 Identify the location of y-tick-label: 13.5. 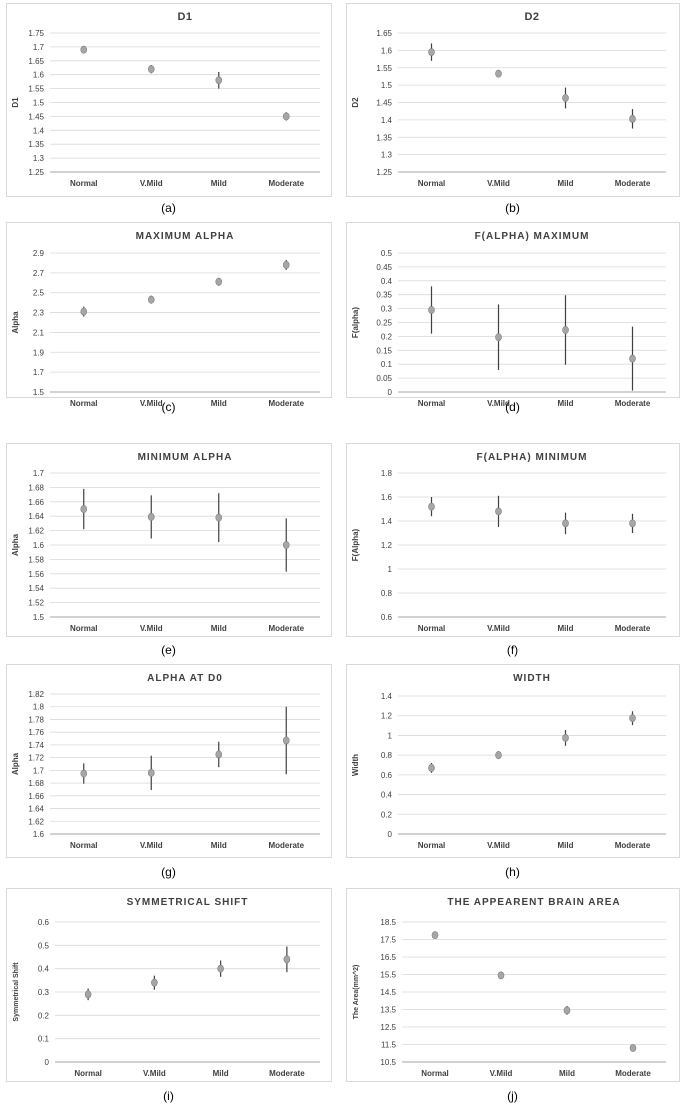
(388, 1010).